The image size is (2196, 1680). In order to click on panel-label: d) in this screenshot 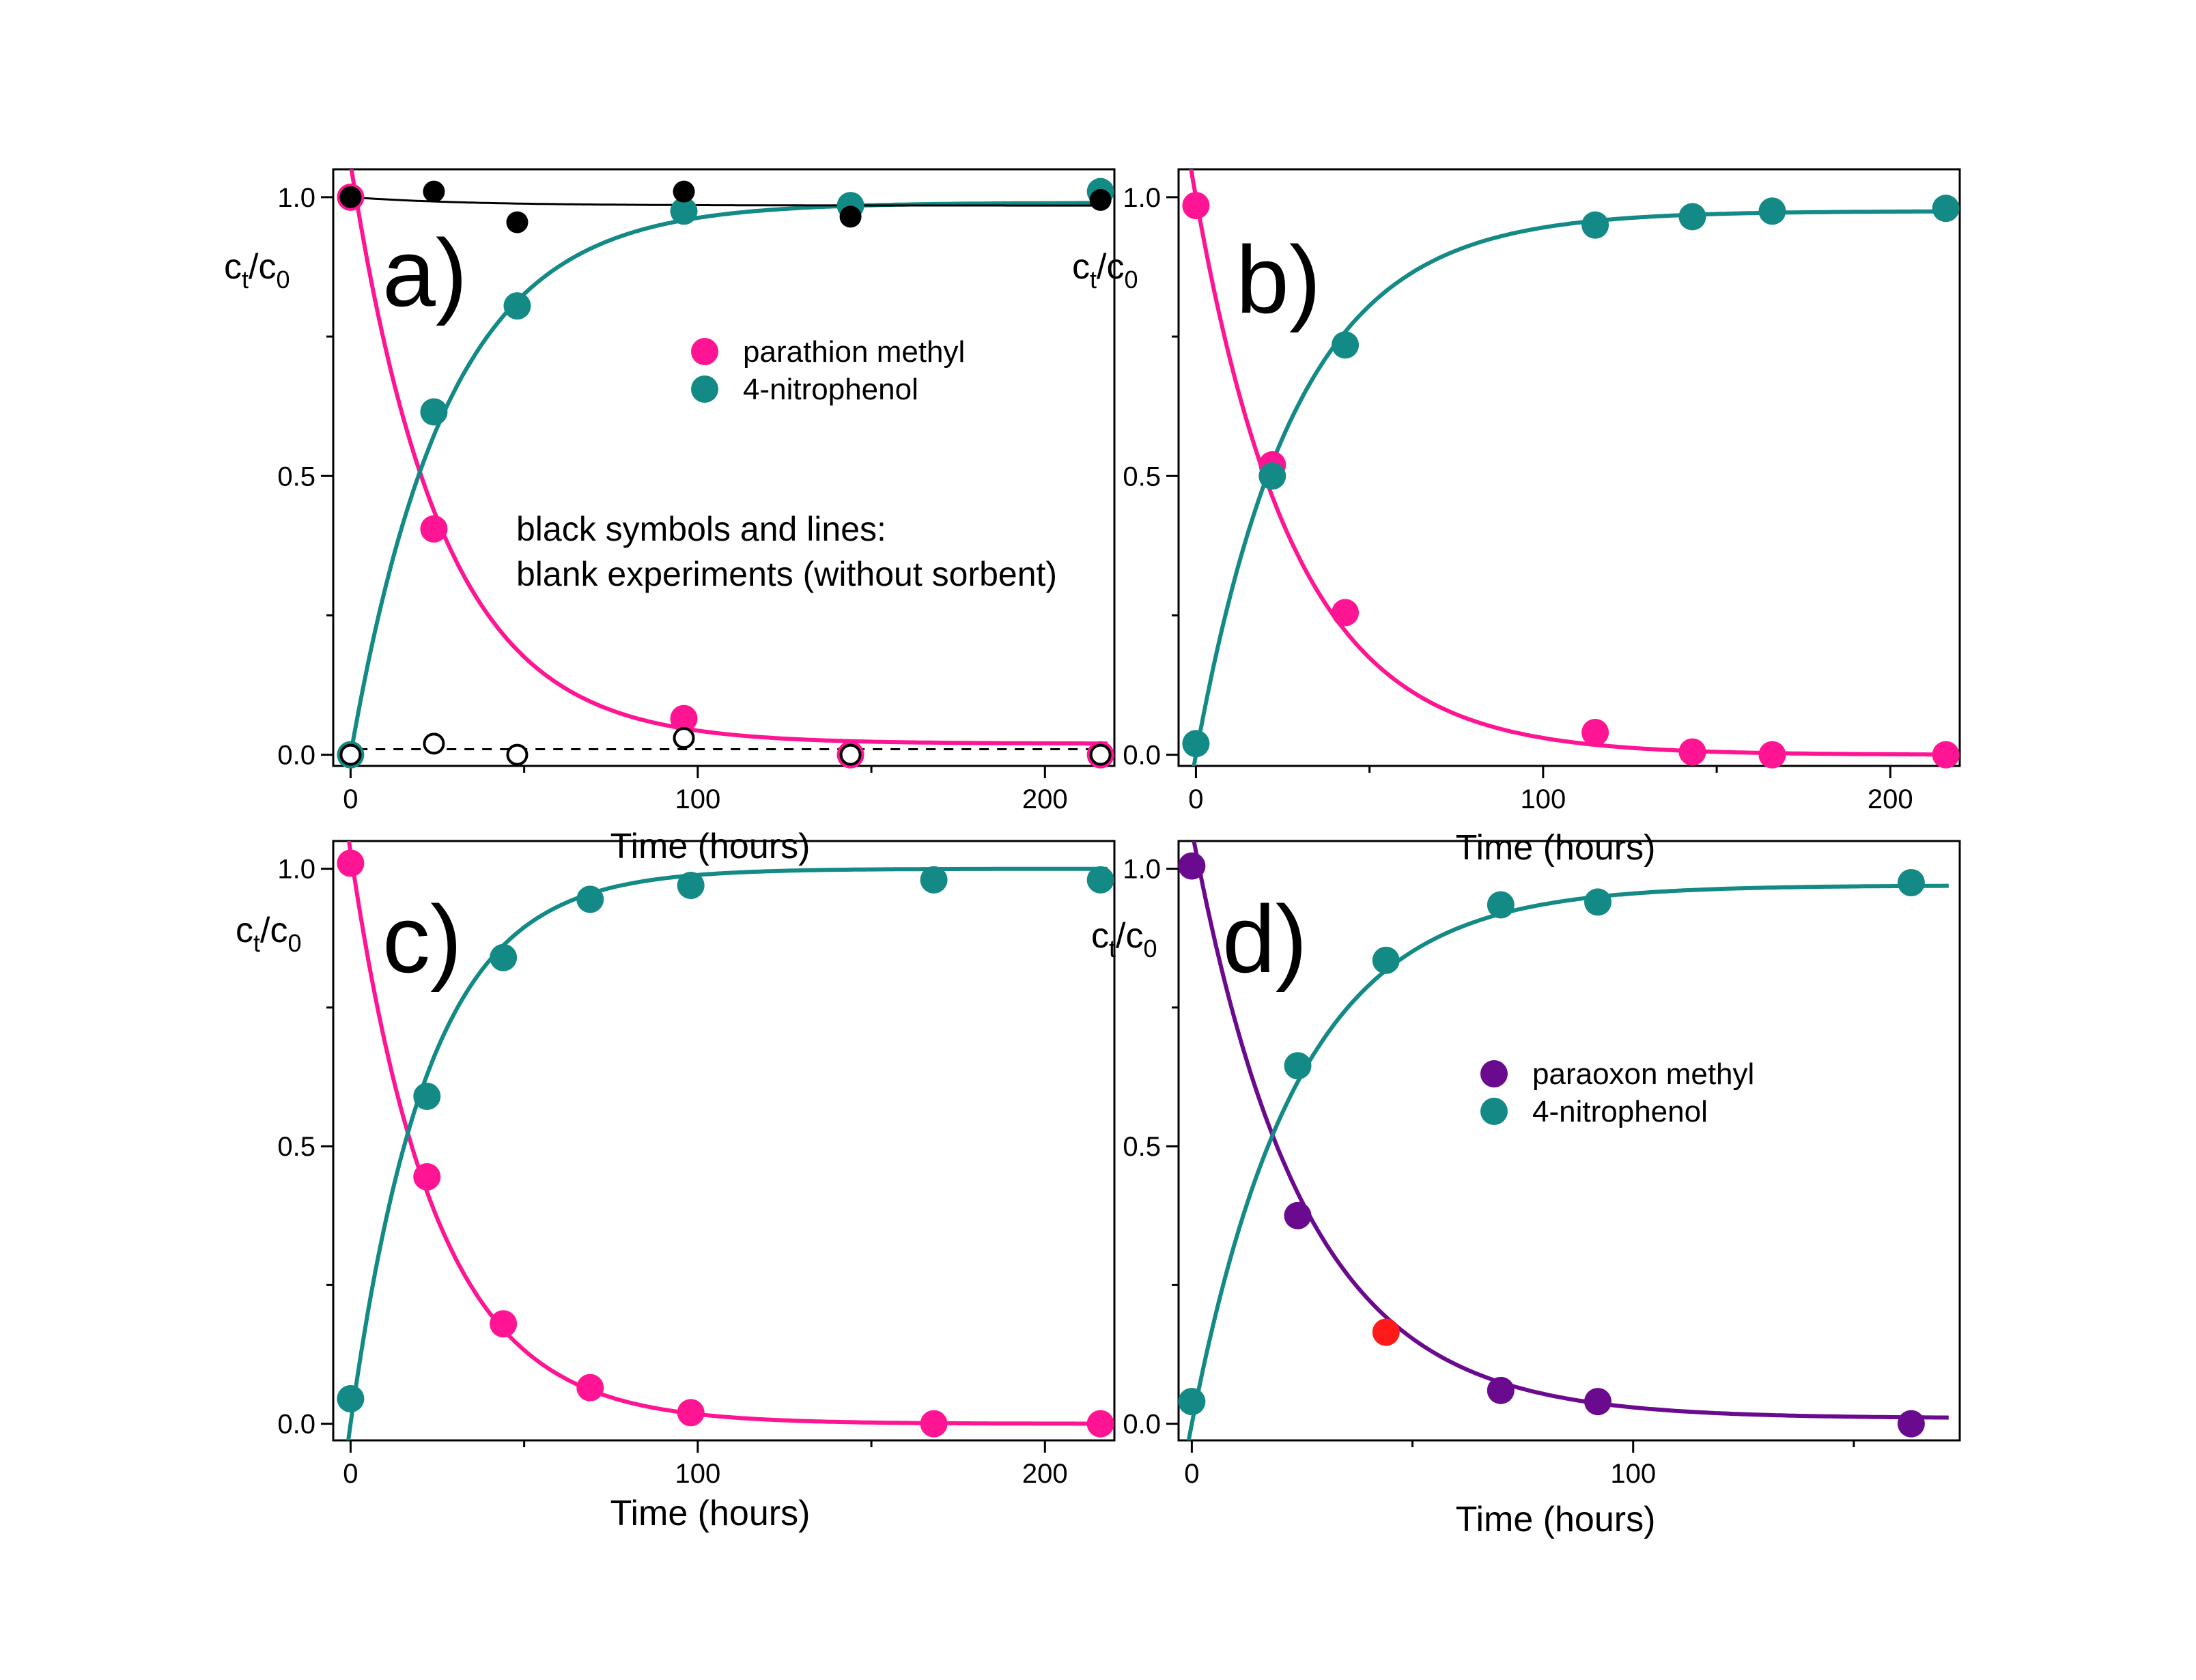, I will do `click(1265, 939)`.